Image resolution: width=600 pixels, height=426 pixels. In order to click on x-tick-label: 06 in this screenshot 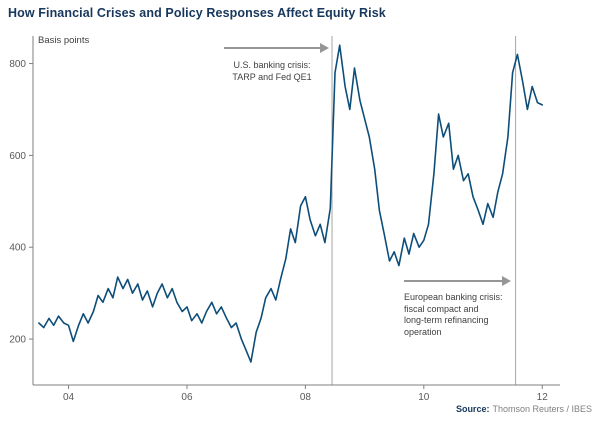, I will do `click(187, 397)`.